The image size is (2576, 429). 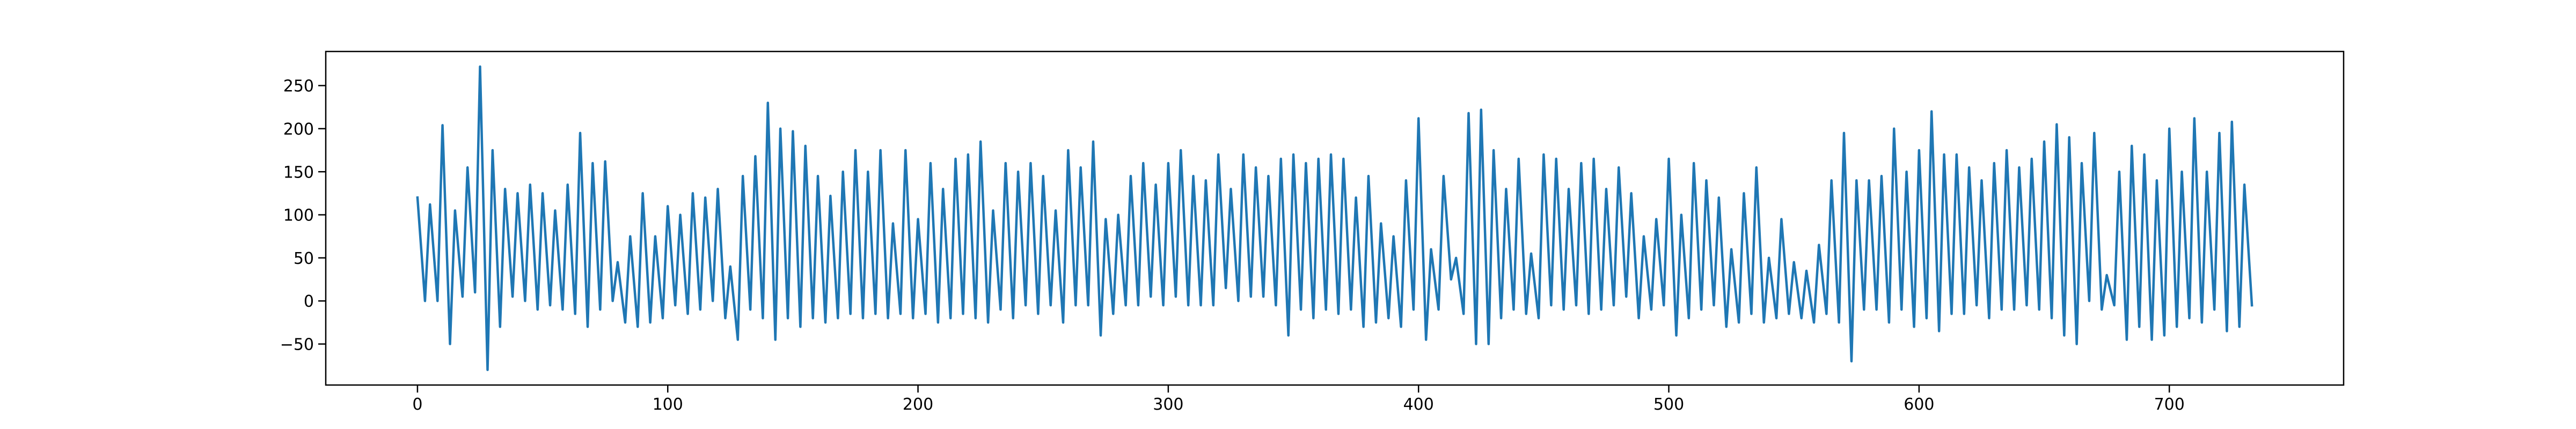 I want to click on x-tick-label: 400, so click(x=1418, y=404).